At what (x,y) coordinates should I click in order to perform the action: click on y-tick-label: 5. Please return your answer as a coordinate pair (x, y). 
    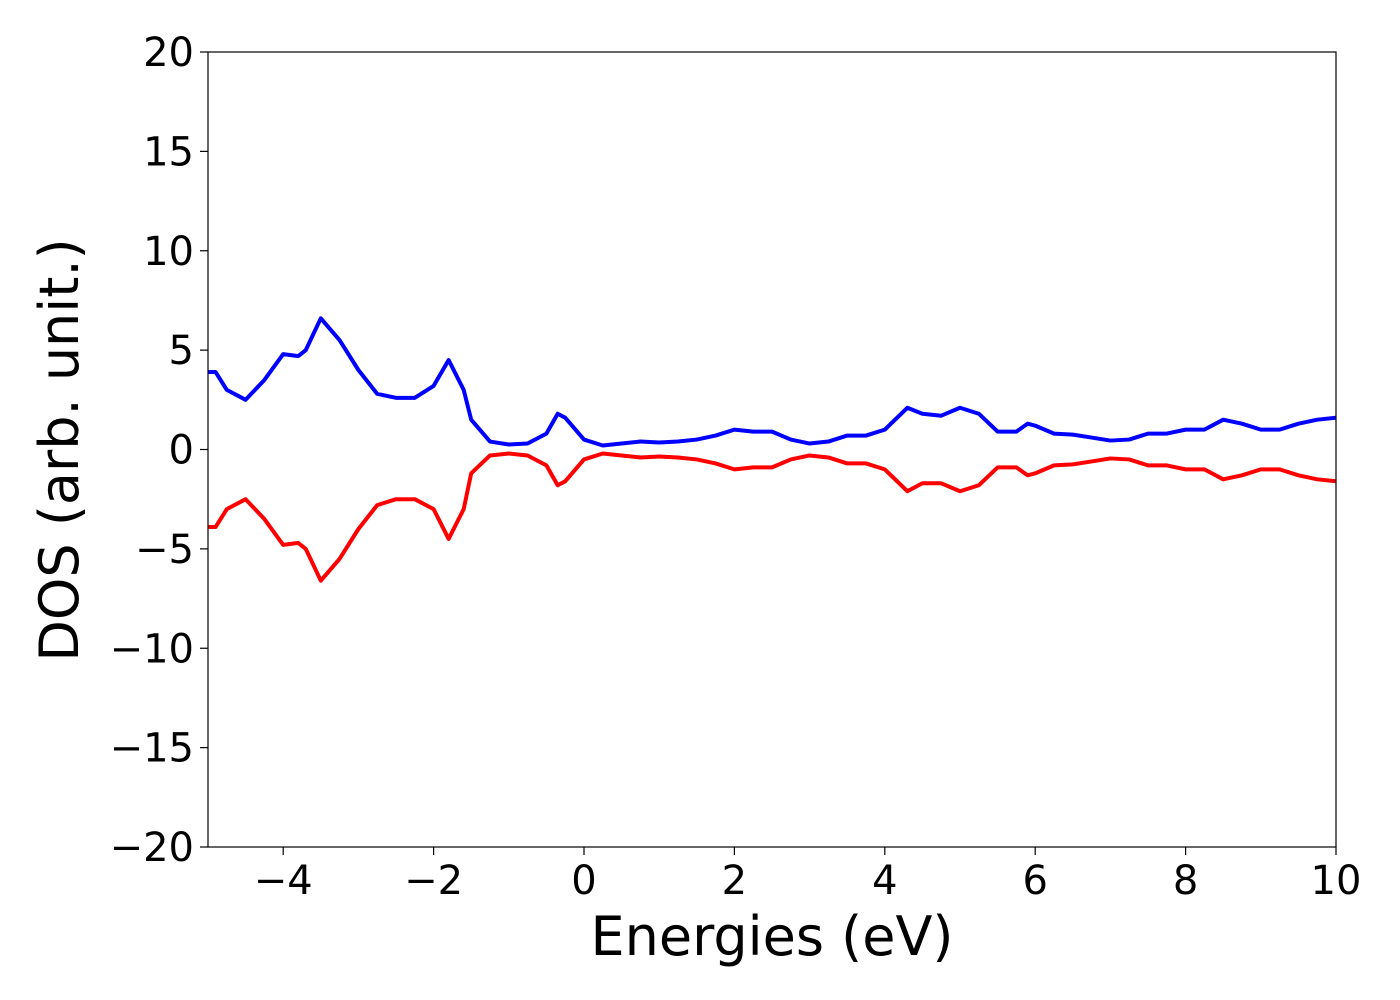
    Looking at the image, I should click on (181, 351).